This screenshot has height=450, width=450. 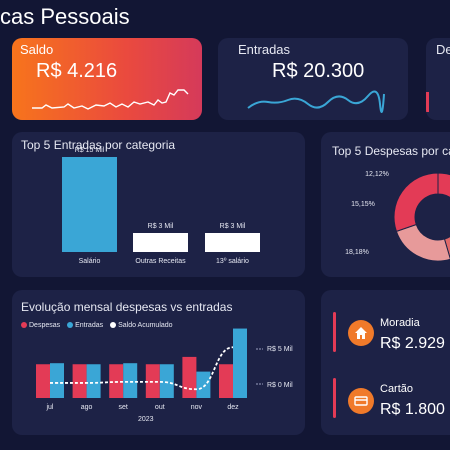 What do you see at coordinates (318, 71) in the screenshot?
I see `entradas-value: R$ 20.300` at bounding box center [318, 71].